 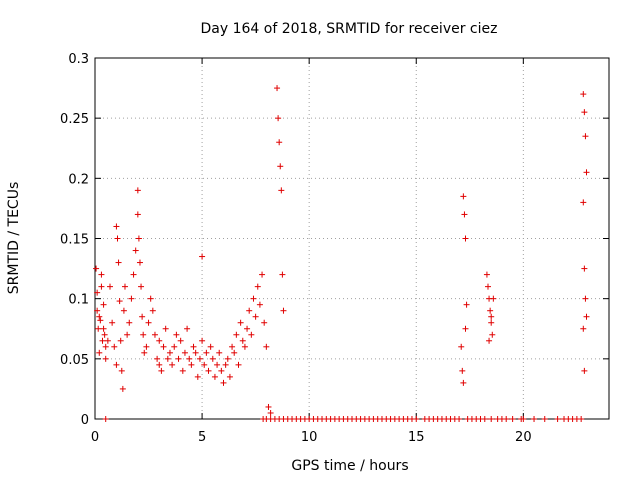 What do you see at coordinates (14, 238) in the screenshot?
I see `y-axis-title: SRMTID / TECUs` at bounding box center [14, 238].